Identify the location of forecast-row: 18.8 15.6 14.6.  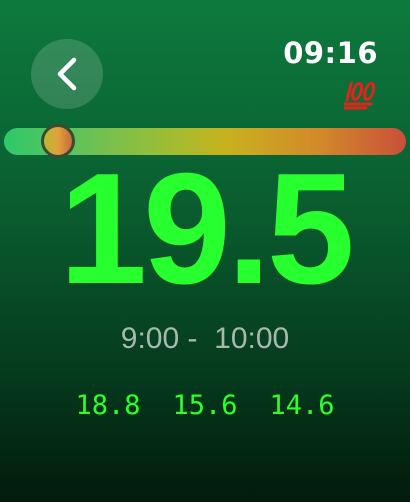
(205, 405).